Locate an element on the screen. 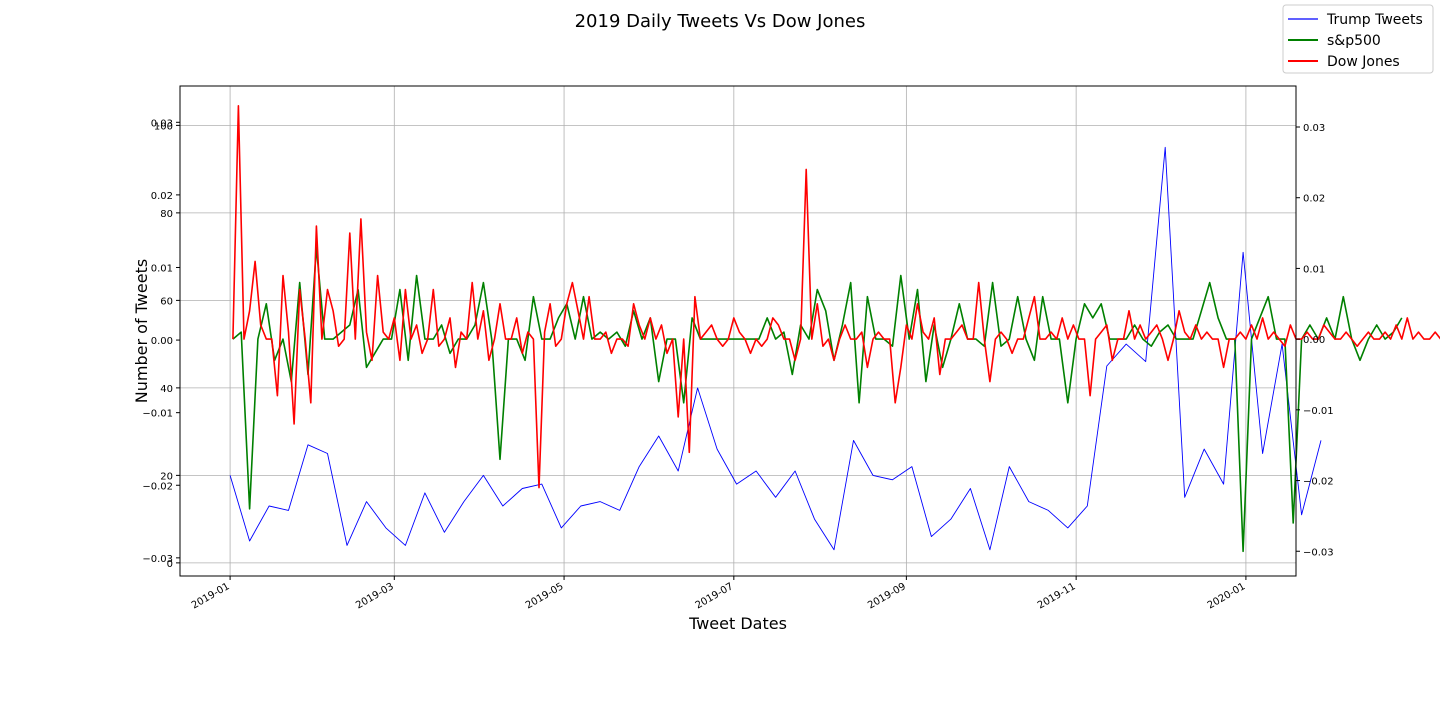  x-tick-label: 2019-09 is located at coordinates (887, 596).